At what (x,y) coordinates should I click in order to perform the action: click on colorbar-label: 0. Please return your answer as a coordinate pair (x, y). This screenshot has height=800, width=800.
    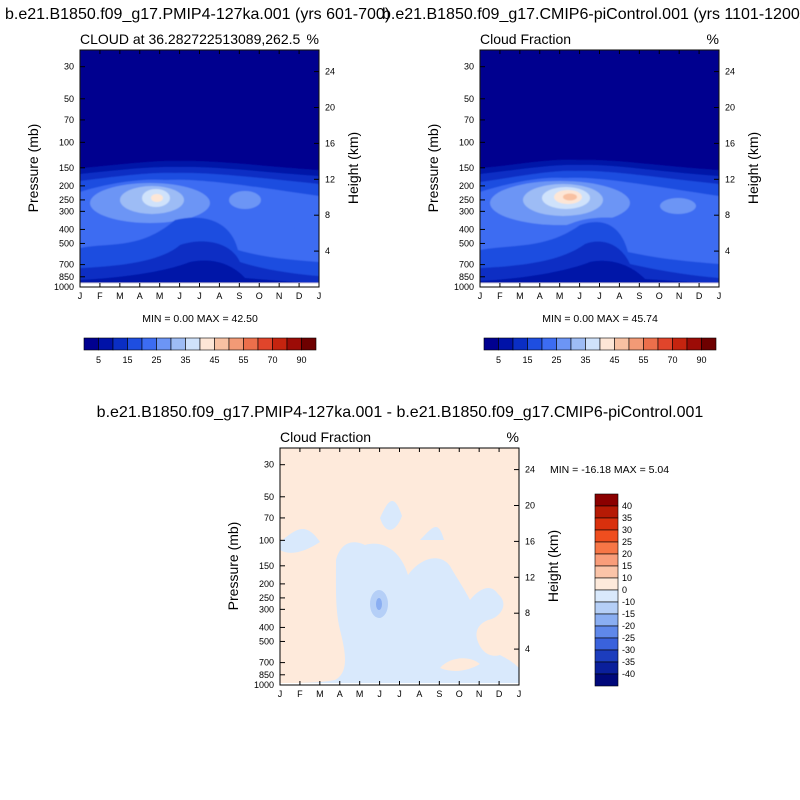
    Looking at the image, I should click on (624, 590).